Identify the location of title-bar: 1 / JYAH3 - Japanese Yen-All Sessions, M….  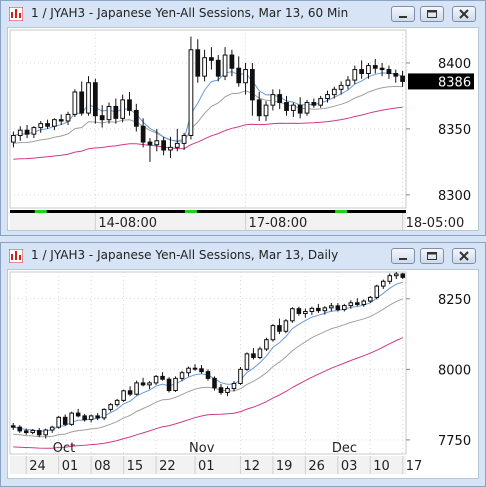
(243, 14).